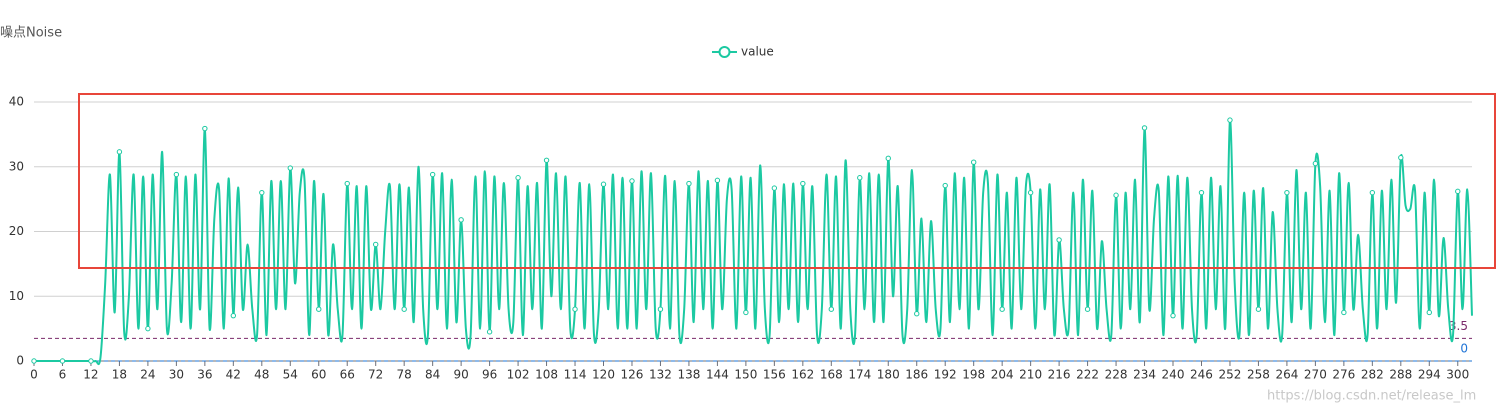 The image size is (1507, 409). I want to click on x-tick-label: 12, so click(90, 375).